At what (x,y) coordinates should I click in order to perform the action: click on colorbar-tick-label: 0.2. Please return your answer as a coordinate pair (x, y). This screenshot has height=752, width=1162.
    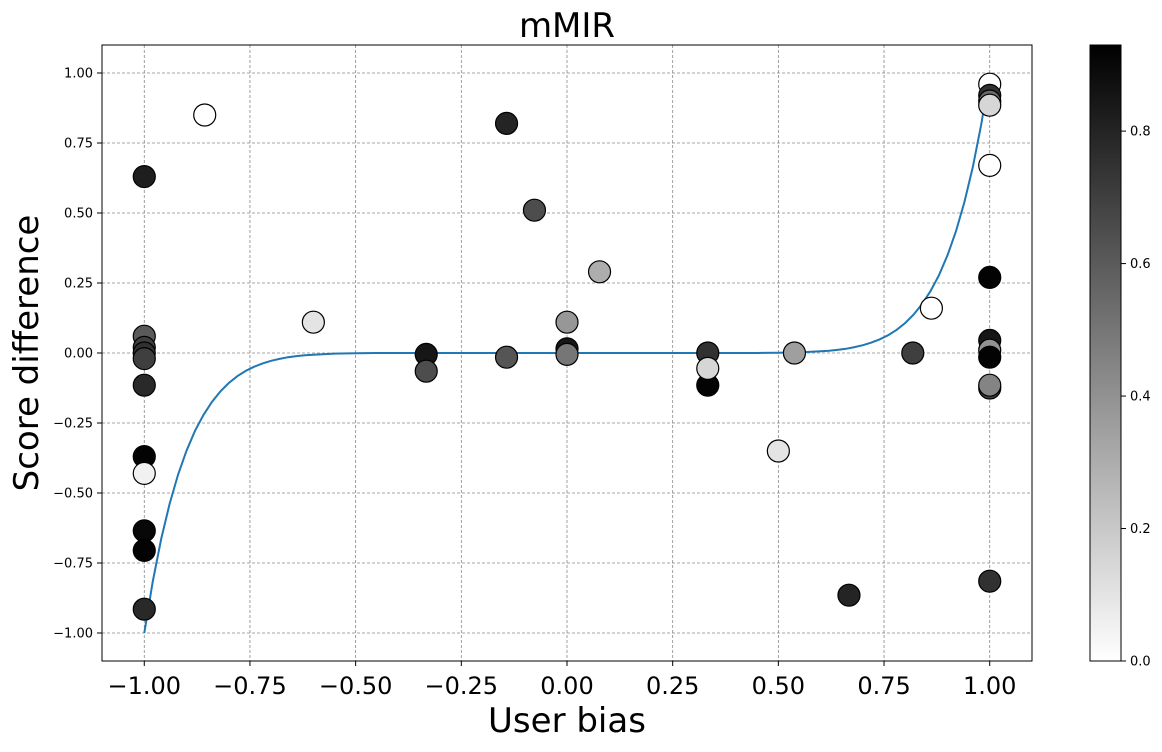
    Looking at the image, I should click on (1140, 529).